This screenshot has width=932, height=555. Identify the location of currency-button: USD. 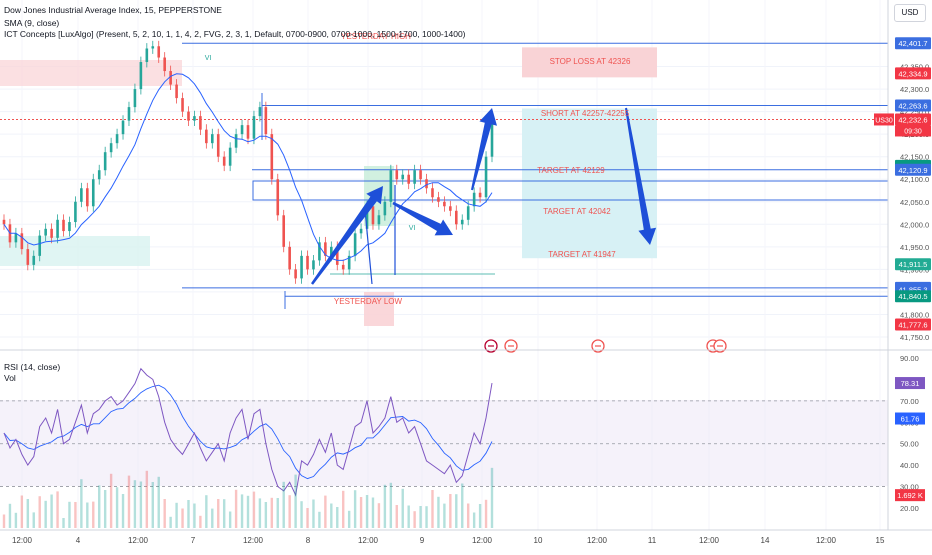
(910, 13).